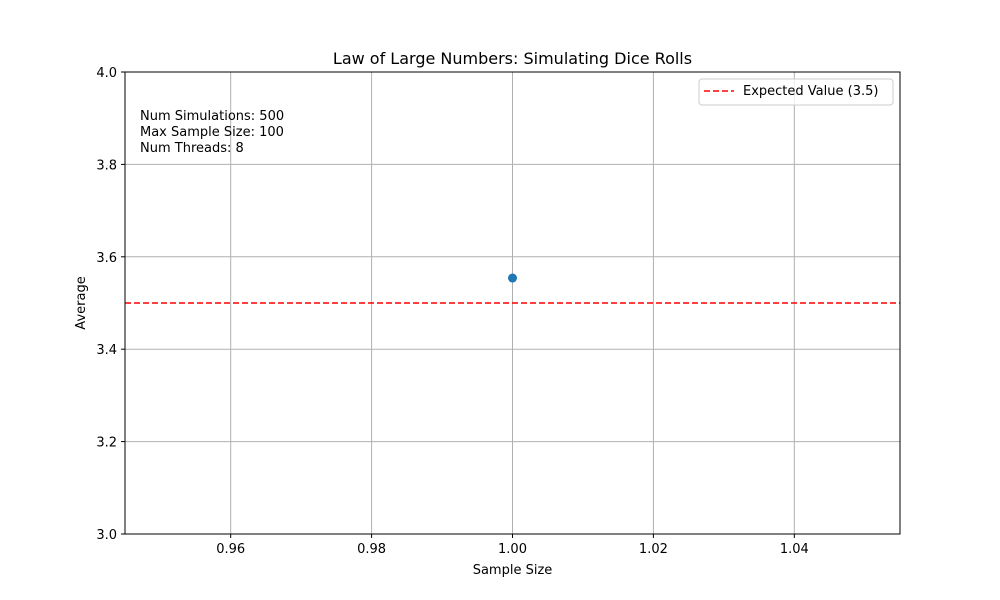  Describe the element at coordinates (512, 549) in the screenshot. I see `x-tick-label: 1.00` at that location.